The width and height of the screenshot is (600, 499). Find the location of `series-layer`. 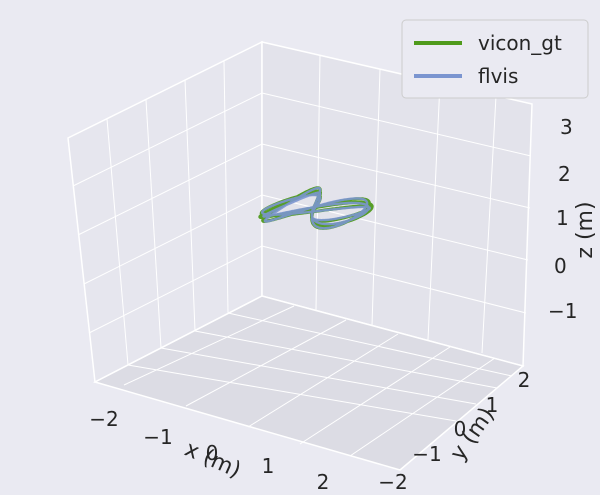

series-layer is located at coordinates (316, 208).